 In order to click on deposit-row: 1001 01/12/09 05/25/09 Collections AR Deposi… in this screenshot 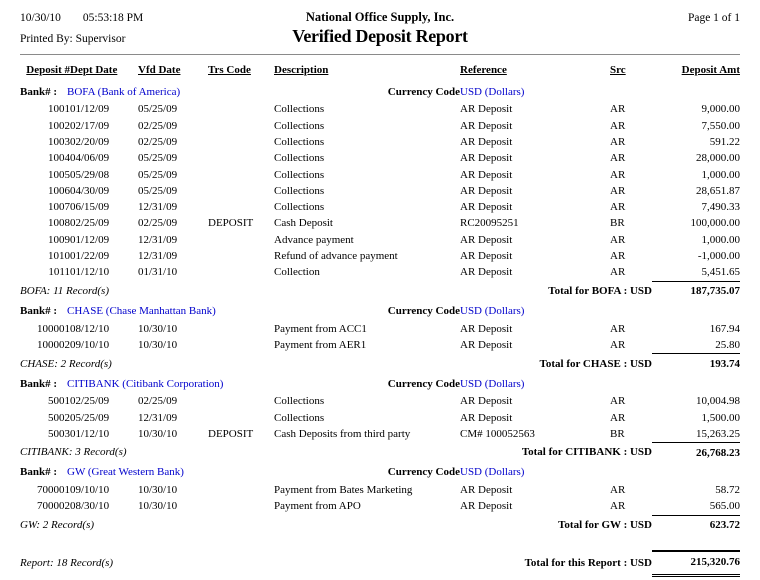, I will do `click(380, 110)`.